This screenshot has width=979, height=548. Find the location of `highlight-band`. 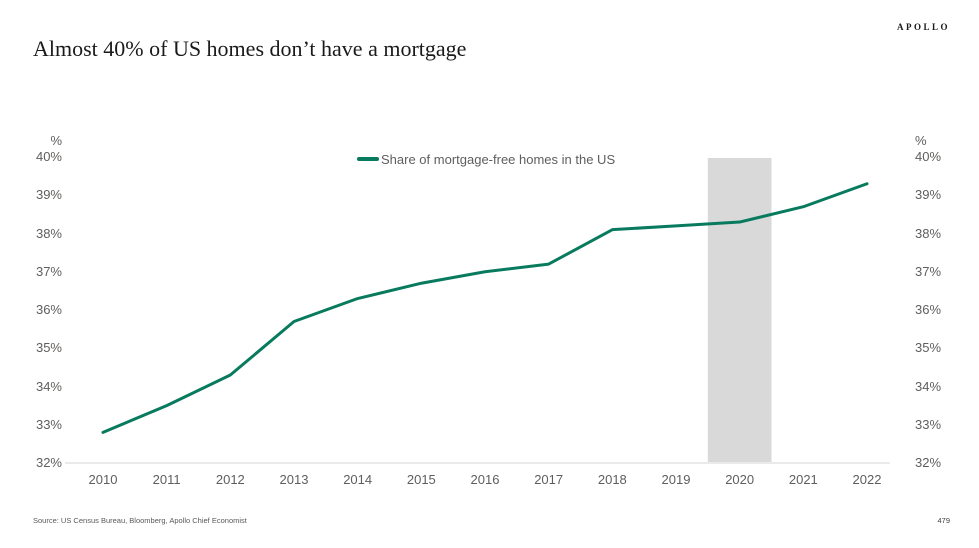

highlight-band is located at coordinates (739, 310).